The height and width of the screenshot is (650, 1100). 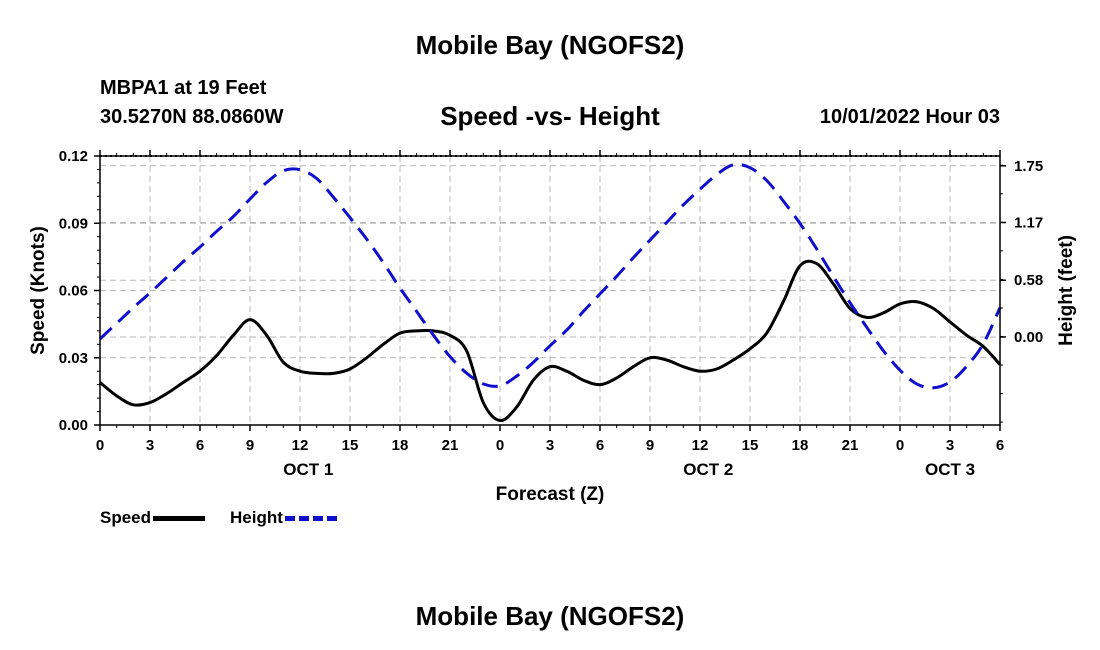 I want to click on legend-speed-label: Speed, so click(x=126, y=517).